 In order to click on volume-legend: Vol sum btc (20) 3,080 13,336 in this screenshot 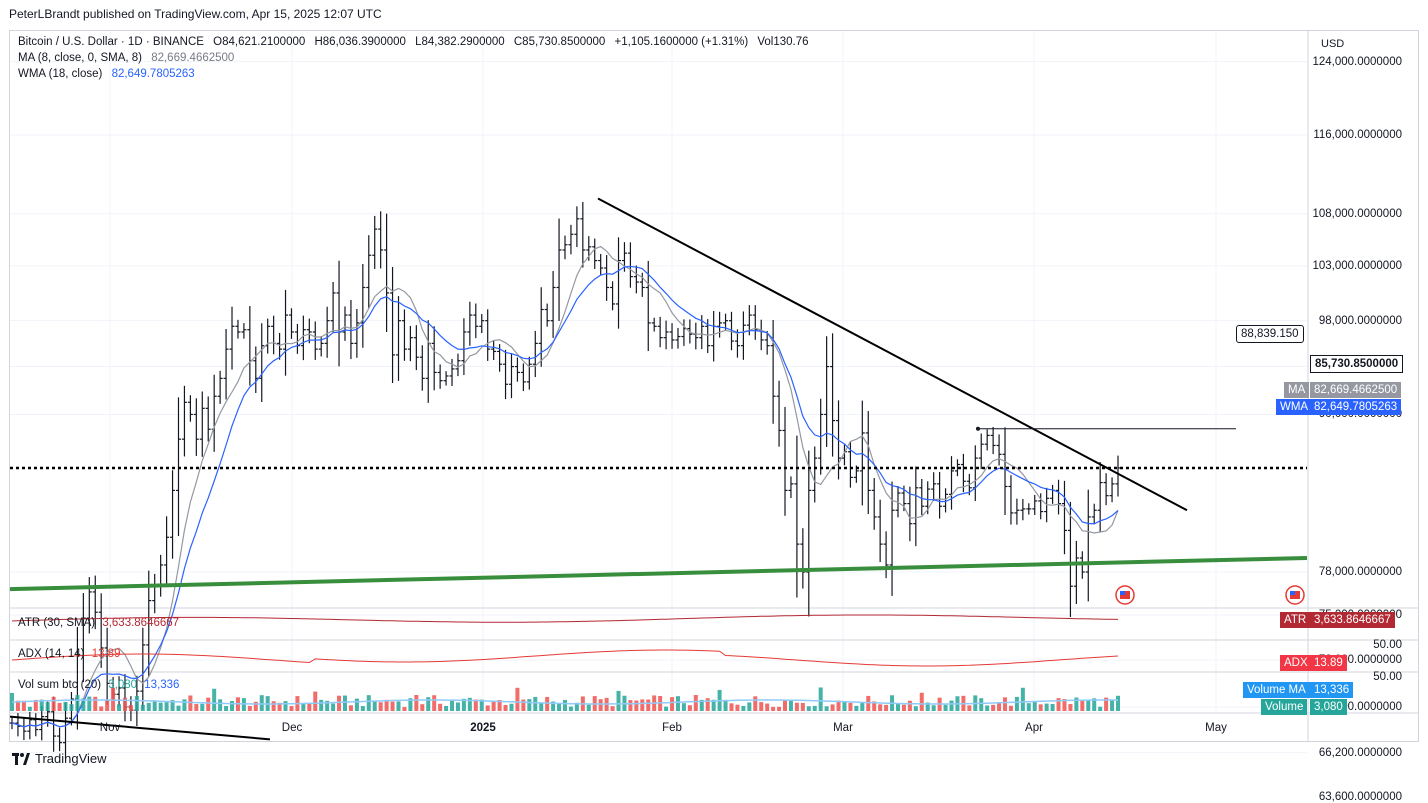, I will do `click(98, 685)`.